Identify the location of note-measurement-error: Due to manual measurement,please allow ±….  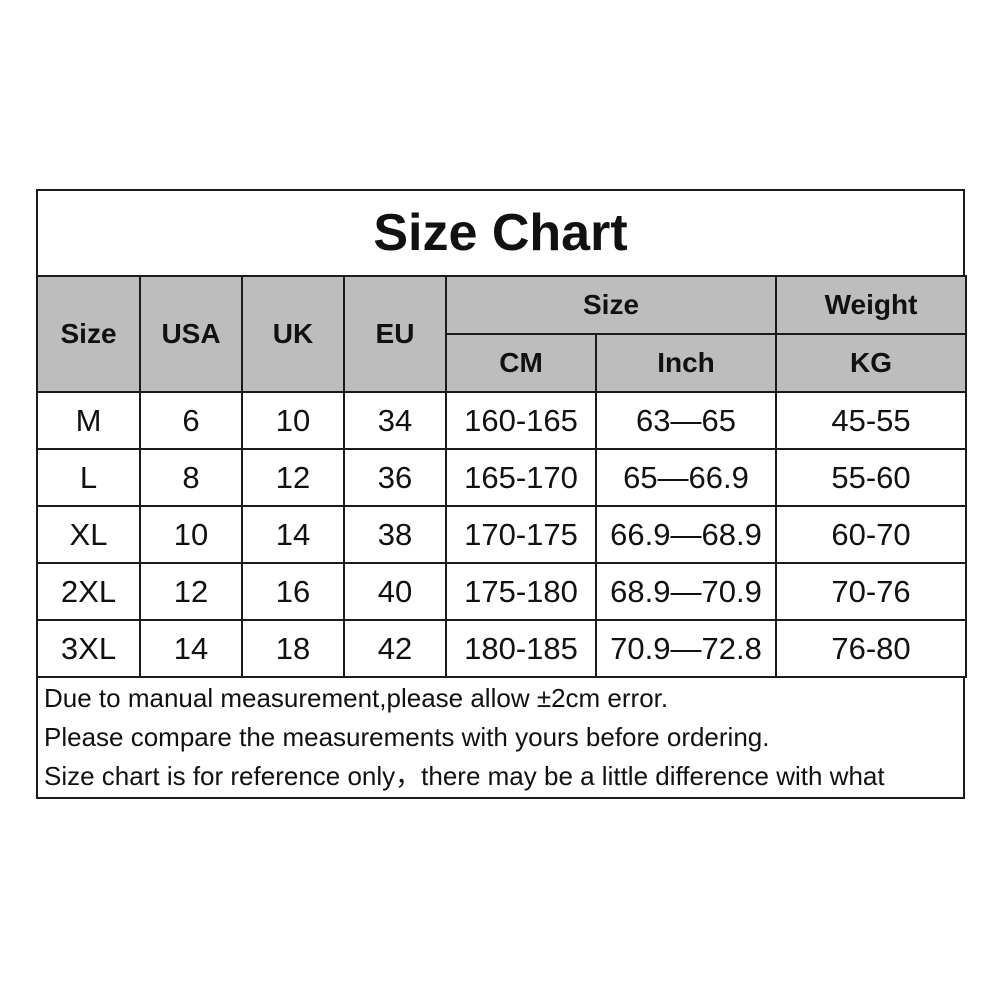
(356, 698).